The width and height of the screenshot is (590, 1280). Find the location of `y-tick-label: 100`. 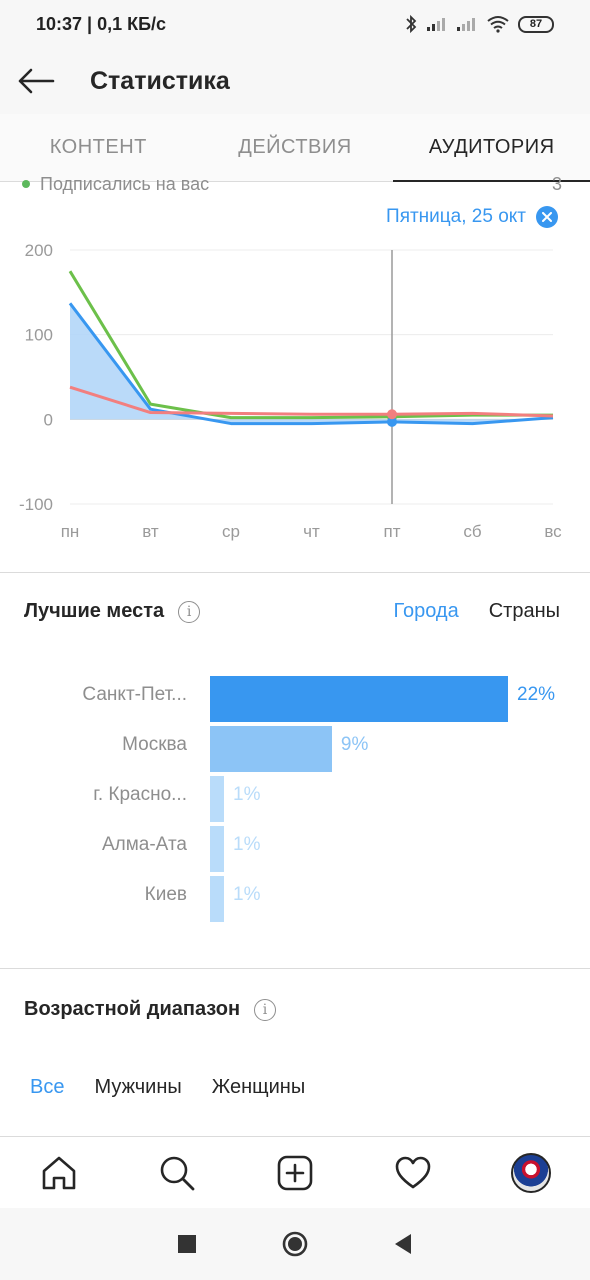

y-tick-label: 100 is located at coordinates (39, 335).